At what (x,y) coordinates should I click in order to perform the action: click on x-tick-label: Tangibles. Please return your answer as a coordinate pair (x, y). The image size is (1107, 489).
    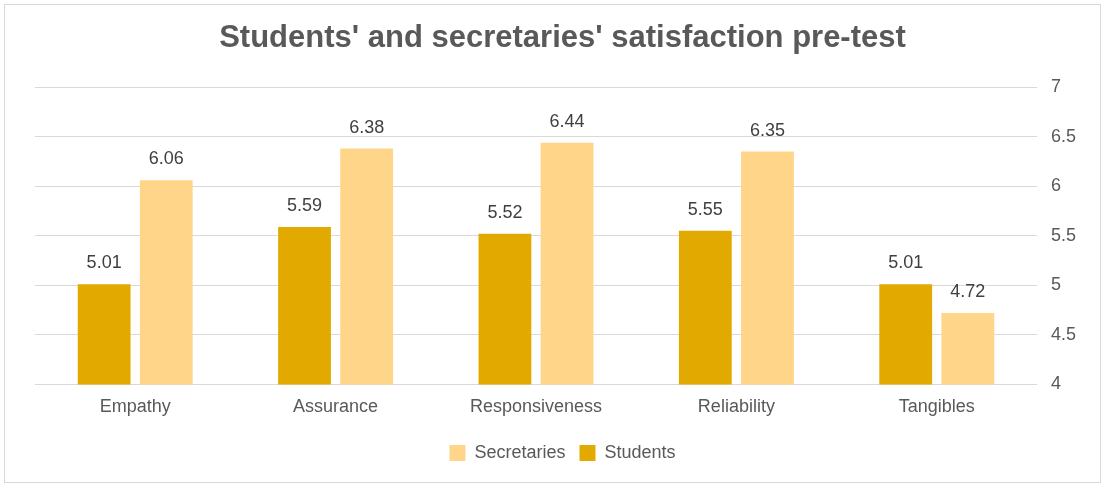
    Looking at the image, I should click on (936, 406).